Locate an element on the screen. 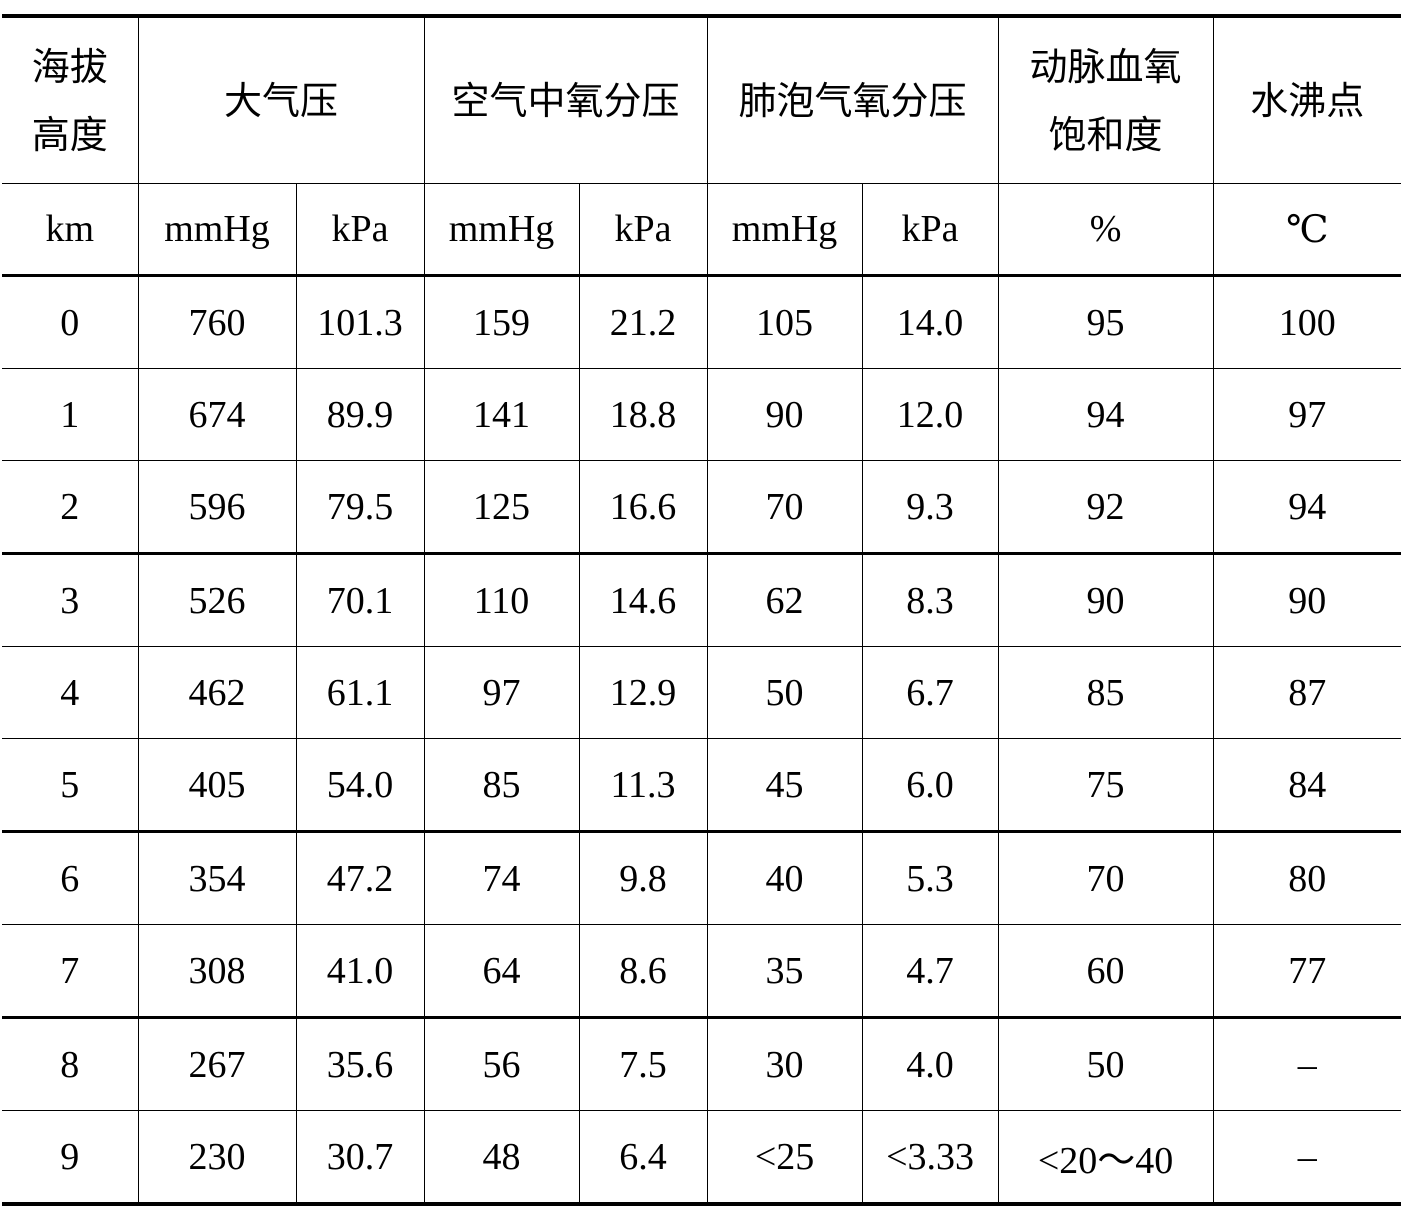  header-altitude: 海拔 高度 is located at coordinates (70, 99).